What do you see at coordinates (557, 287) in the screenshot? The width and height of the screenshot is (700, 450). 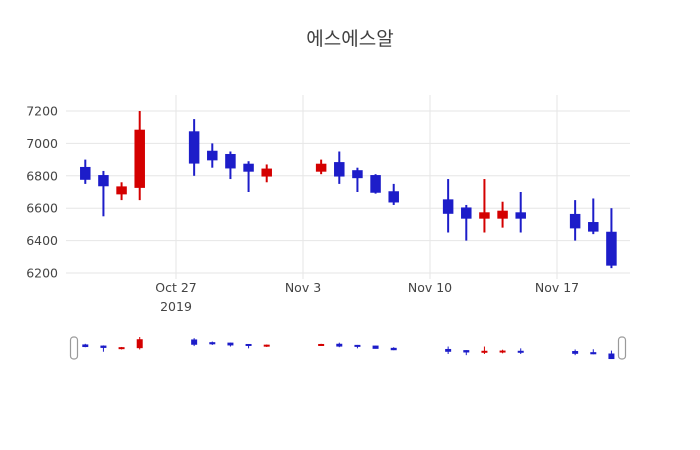 I see `x-tick-label: Nov 17` at bounding box center [557, 287].